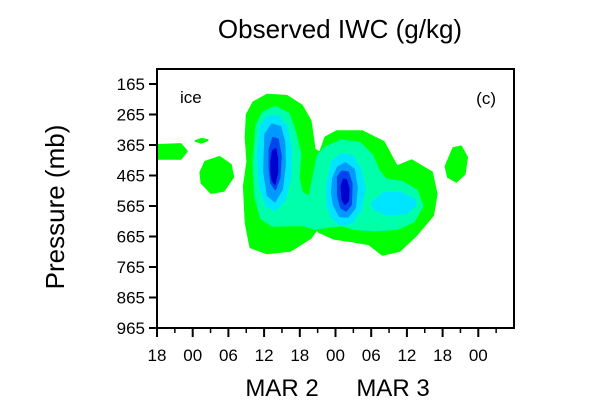 This screenshot has height=419, width=600. Describe the element at coordinates (340, 29) in the screenshot. I see `chart-title: Observed IWC (g/kg)` at that location.